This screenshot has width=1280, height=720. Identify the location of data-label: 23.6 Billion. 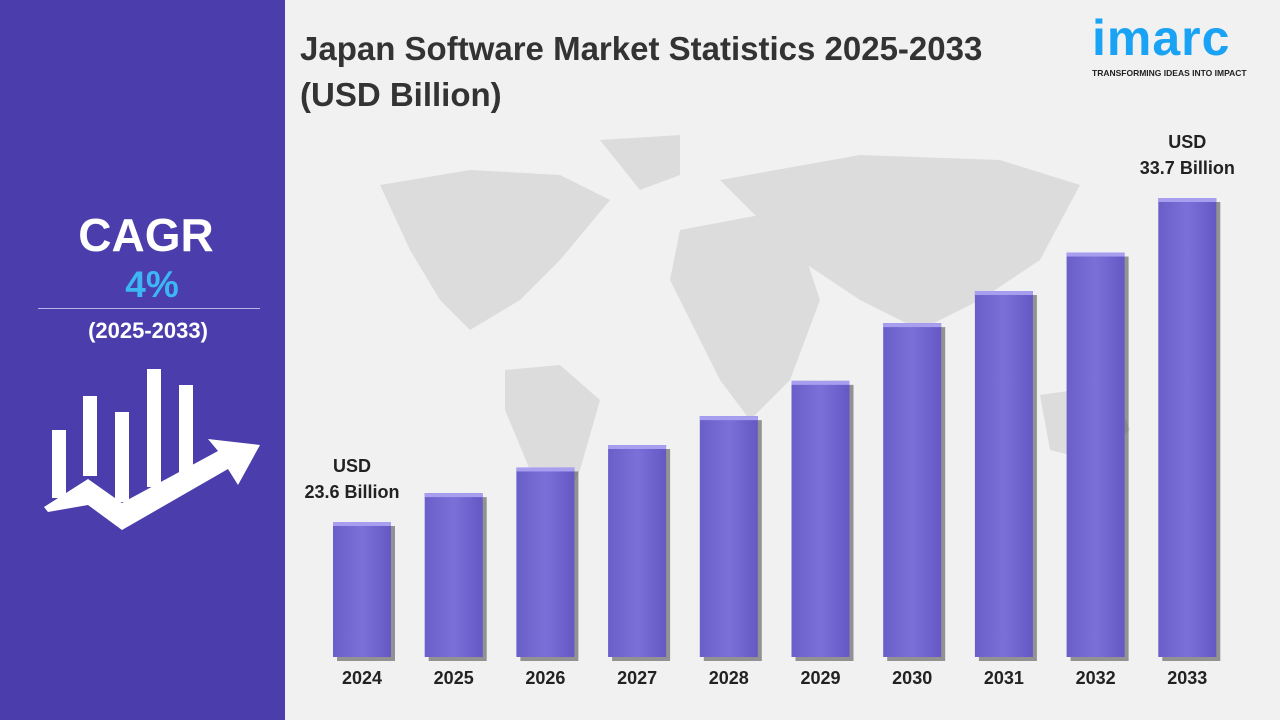
(351, 492).